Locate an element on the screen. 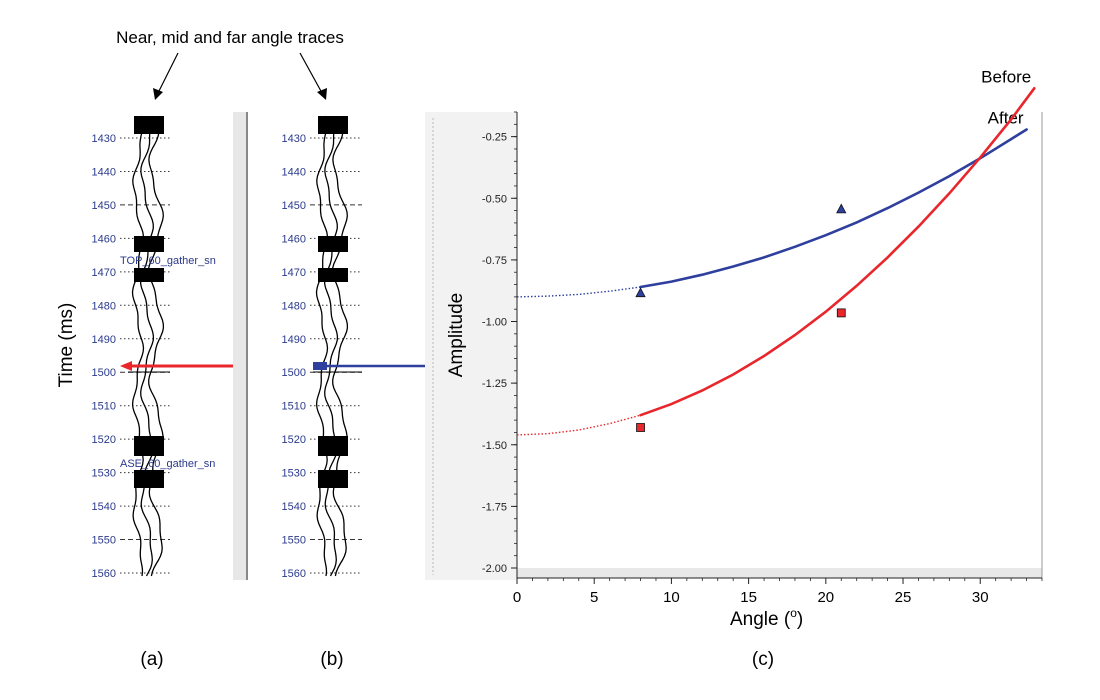  panel-a-traces is located at coordinates (148, 346).